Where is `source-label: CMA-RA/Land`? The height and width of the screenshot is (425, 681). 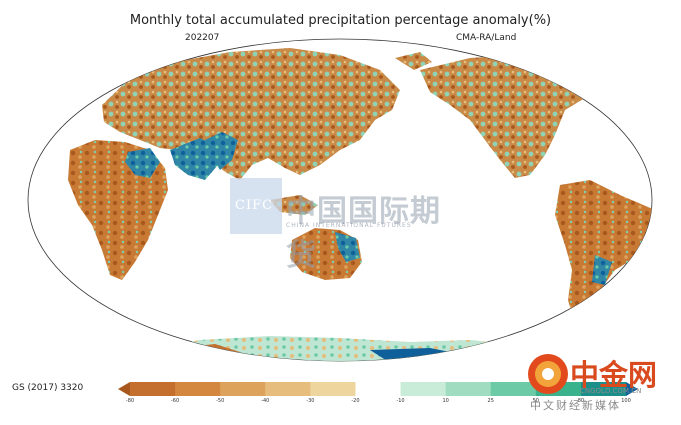 source-label: CMA-RA/Land is located at coordinates (486, 38).